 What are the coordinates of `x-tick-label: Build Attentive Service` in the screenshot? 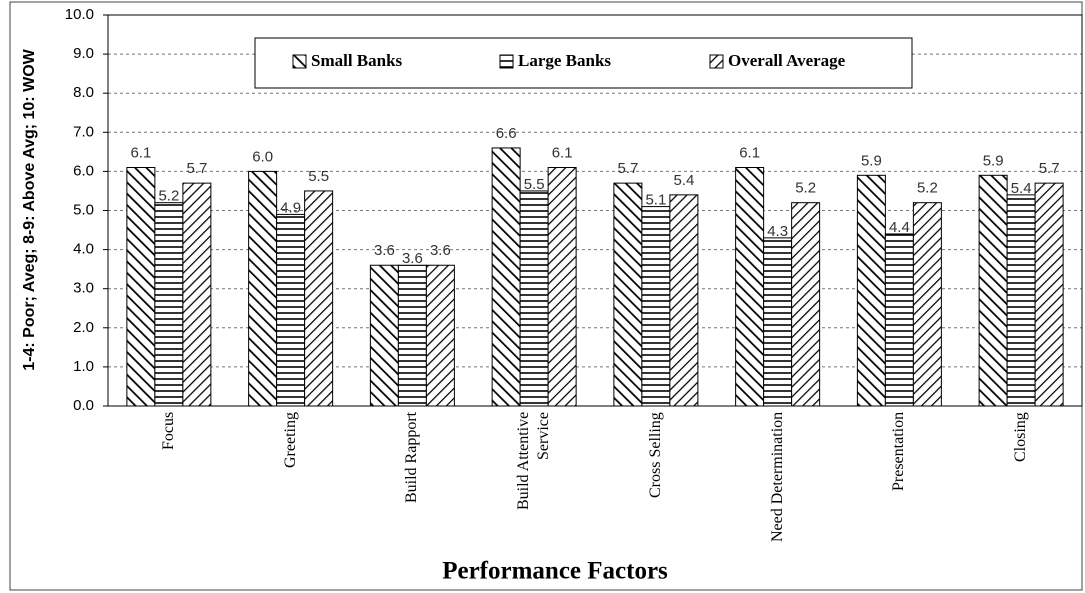 It's located at (534, 461).